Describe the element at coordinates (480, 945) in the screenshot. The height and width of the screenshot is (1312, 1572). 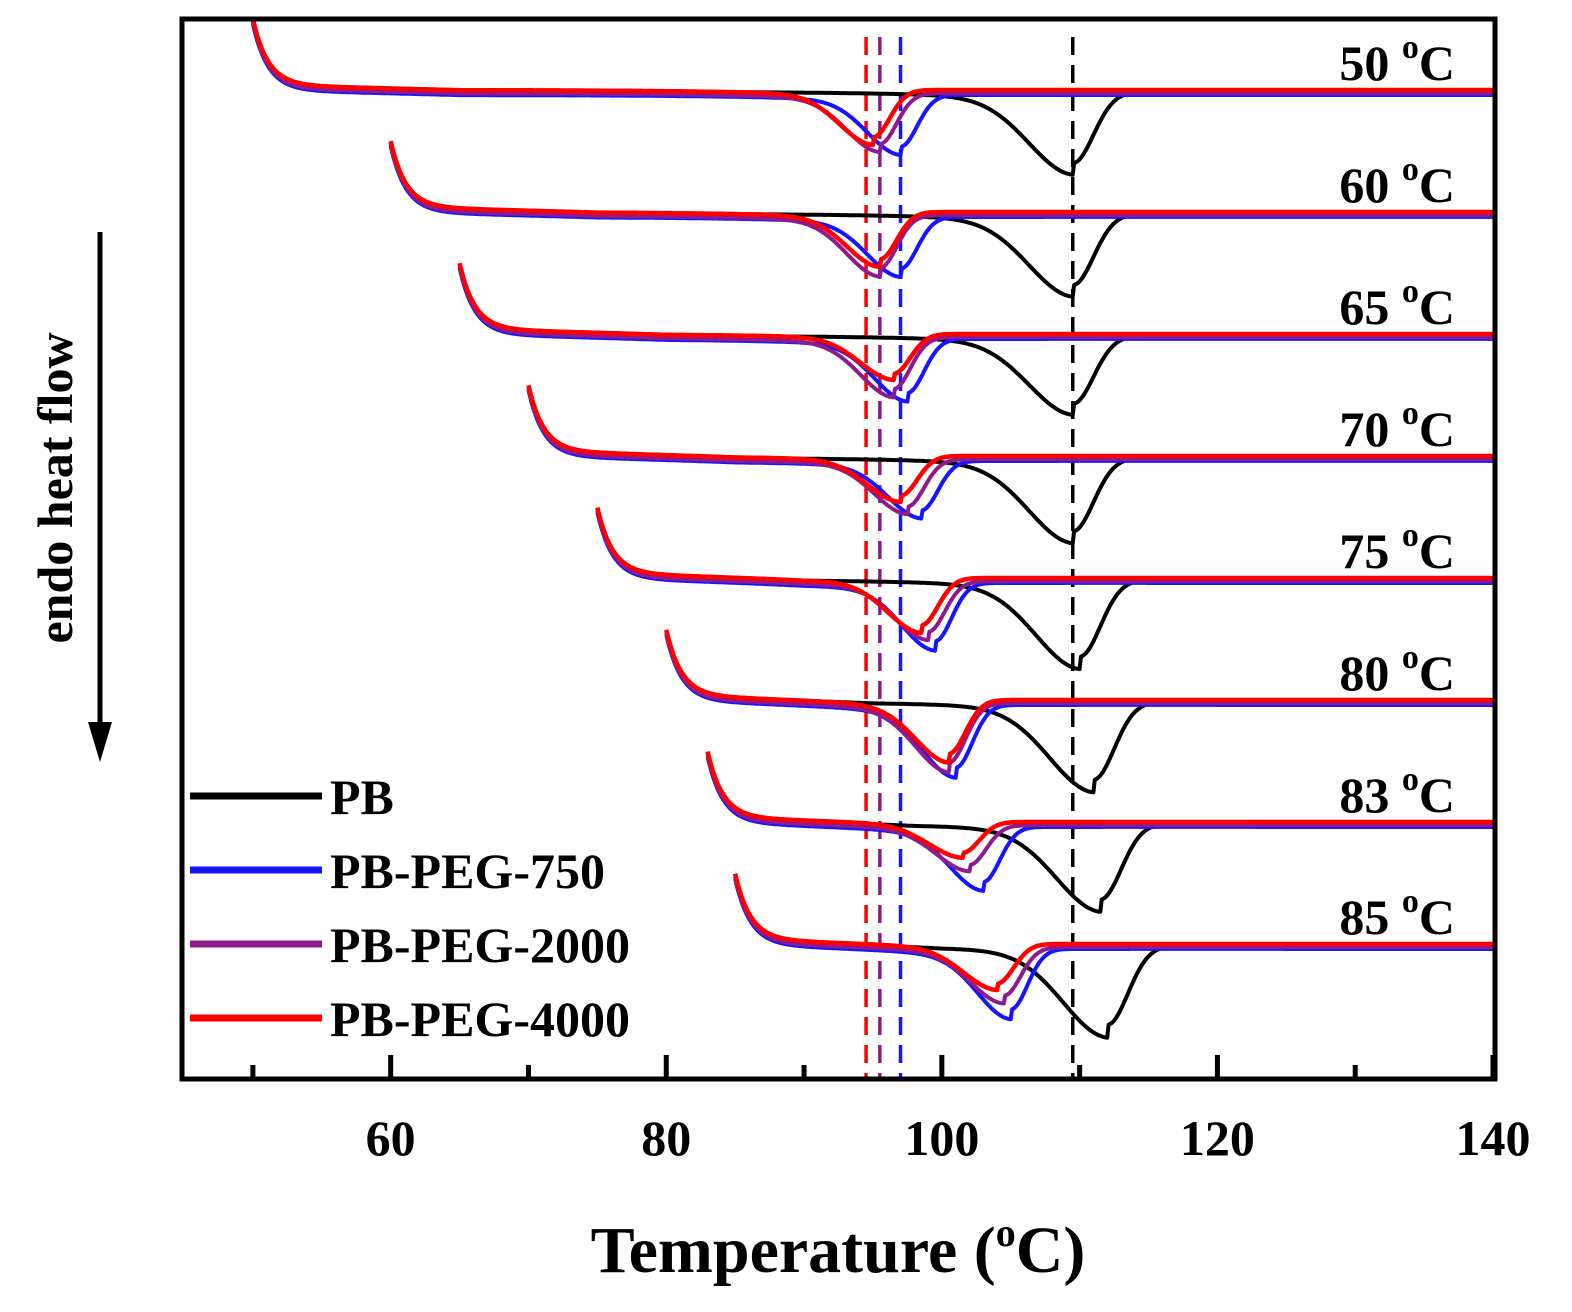
I see `legend-label-pb-peg-2000: PB-PEG-2000` at that location.